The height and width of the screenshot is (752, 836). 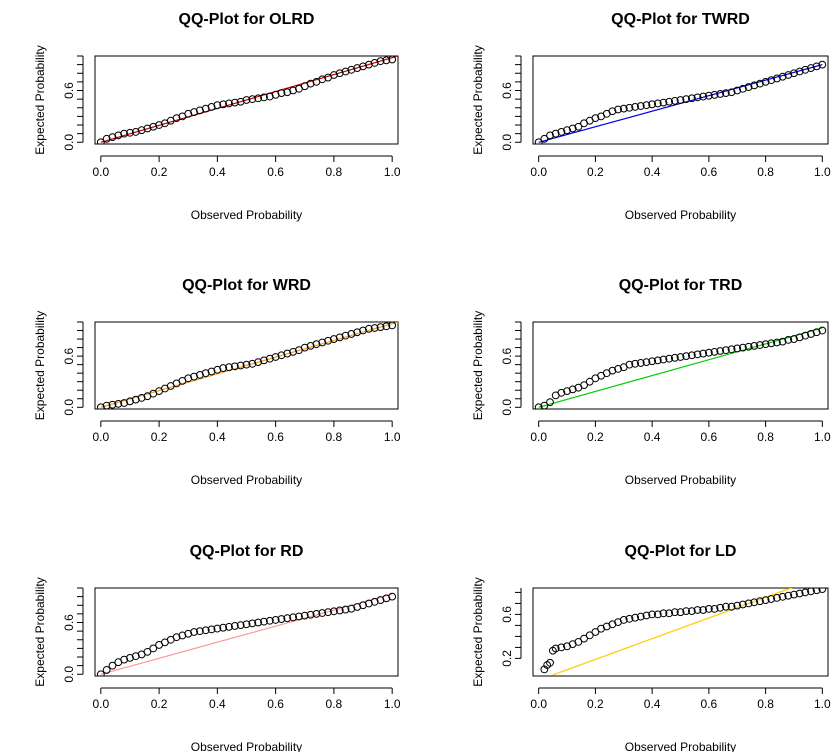 I want to click on x-tick-label: 0.0, so click(x=538, y=172).